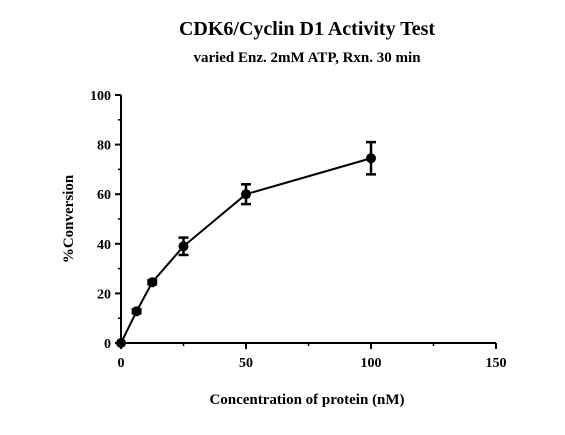 The image size is (565, 435). Describe the element at coordinates (371, 363) in the screenshot. I see `x-tick-label: 100` at that location.